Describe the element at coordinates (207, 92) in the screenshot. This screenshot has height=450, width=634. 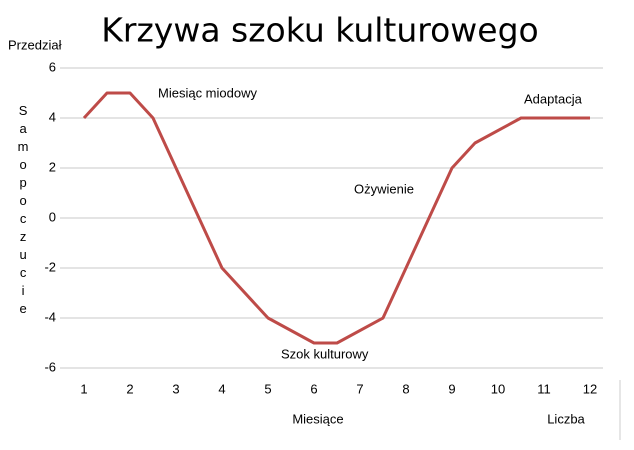
I see `annotation: Miesiąc miodowy` at that location.